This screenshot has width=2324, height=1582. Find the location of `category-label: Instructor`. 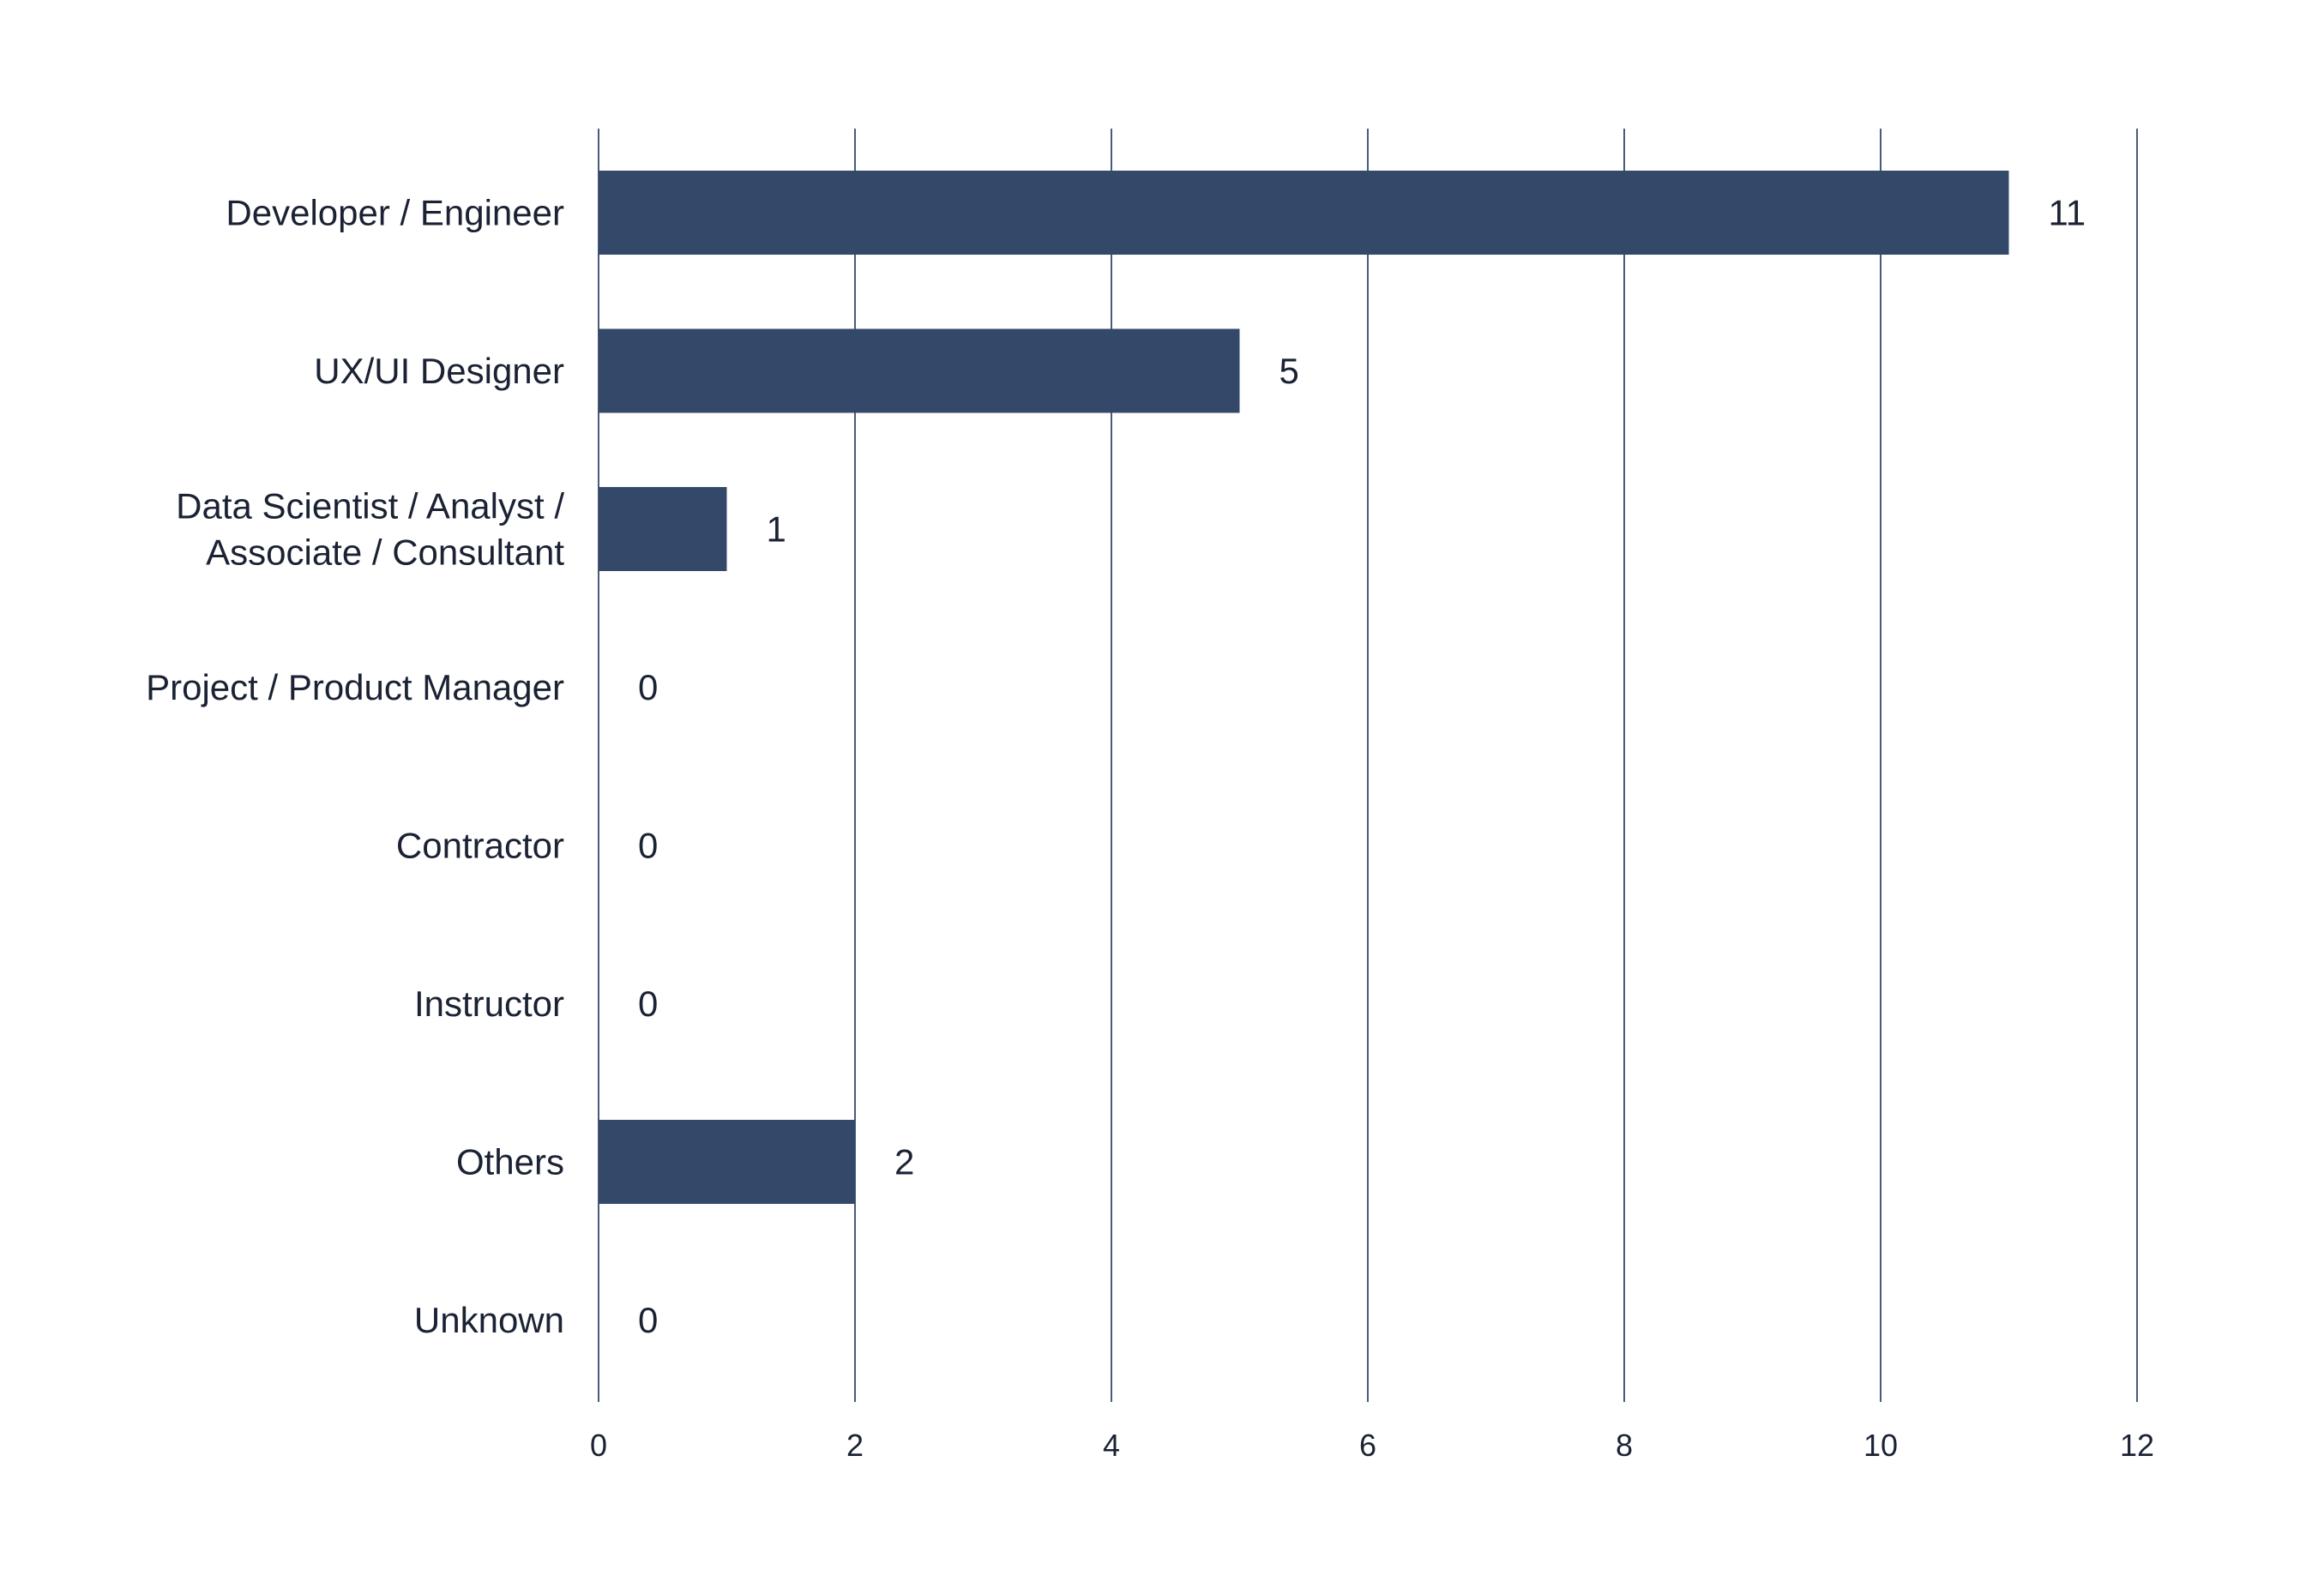

category-label: Instructor is located at coordinates (489, 1003).